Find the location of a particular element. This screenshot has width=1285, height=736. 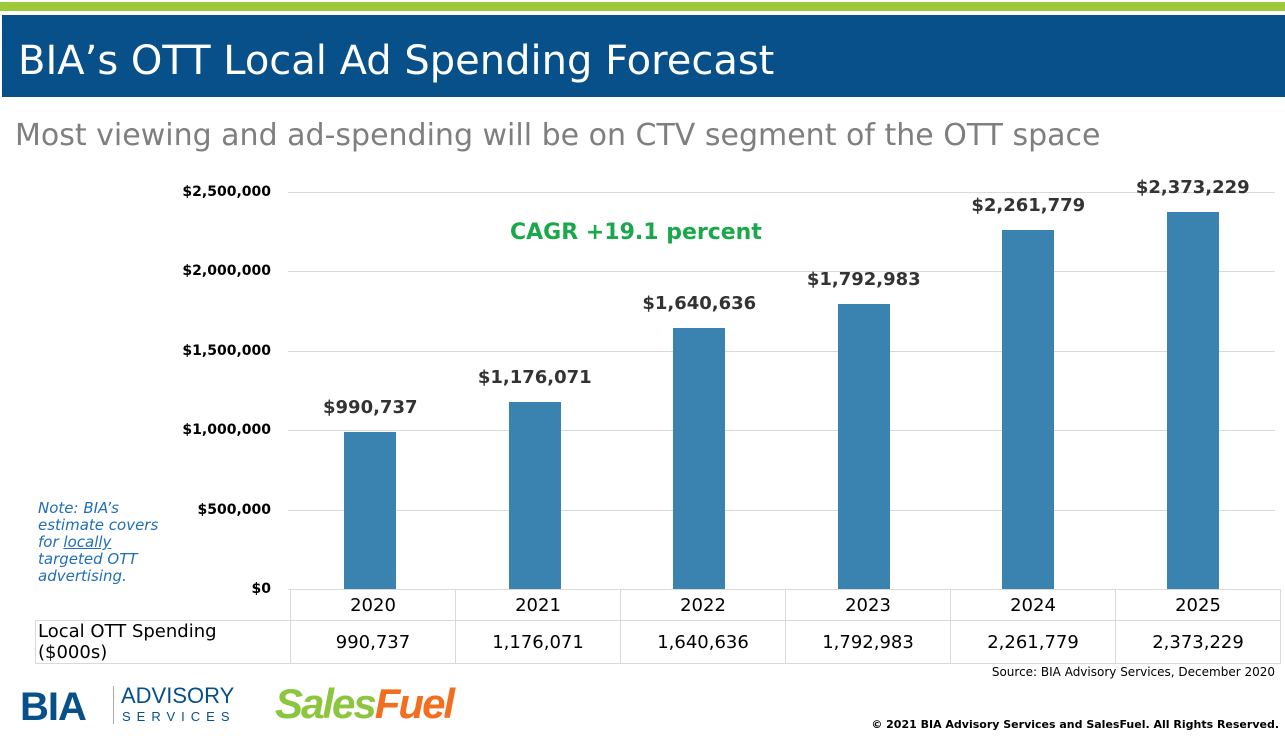

y-tick-label: $500,000 is located at coordinates (234, 509).